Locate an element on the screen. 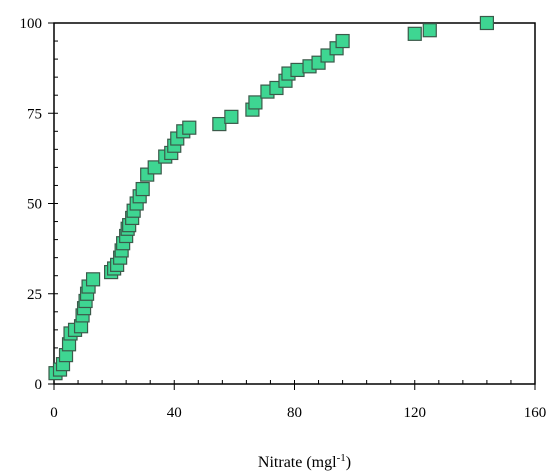 The image size is (550, 475). x-axis-title-main: Nitrate (mgl is located at coordinates (297, 462).